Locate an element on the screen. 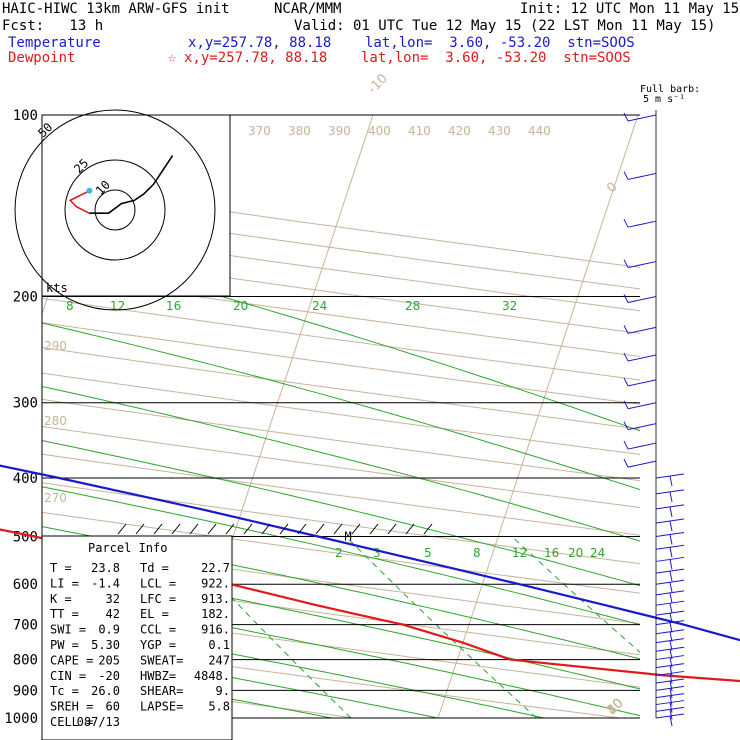  parcel-cell: 916. is located at coordinates (215, 630).